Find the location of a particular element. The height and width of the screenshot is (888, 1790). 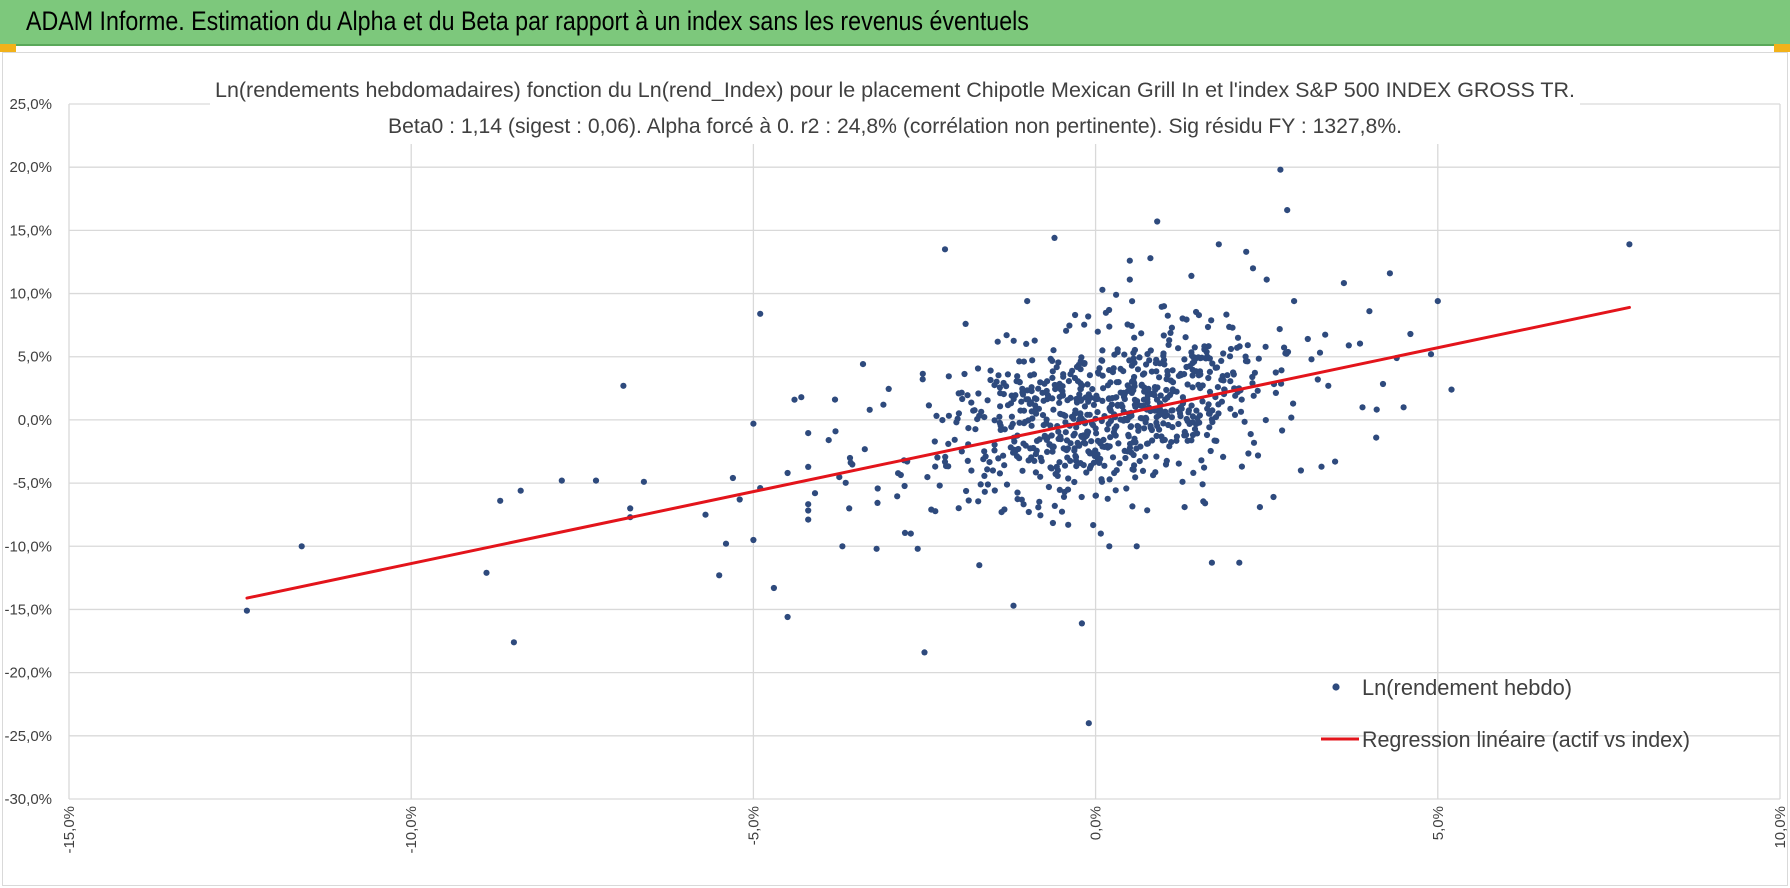

y-tick-label: 5,0% is located at coordinates (35, 357).